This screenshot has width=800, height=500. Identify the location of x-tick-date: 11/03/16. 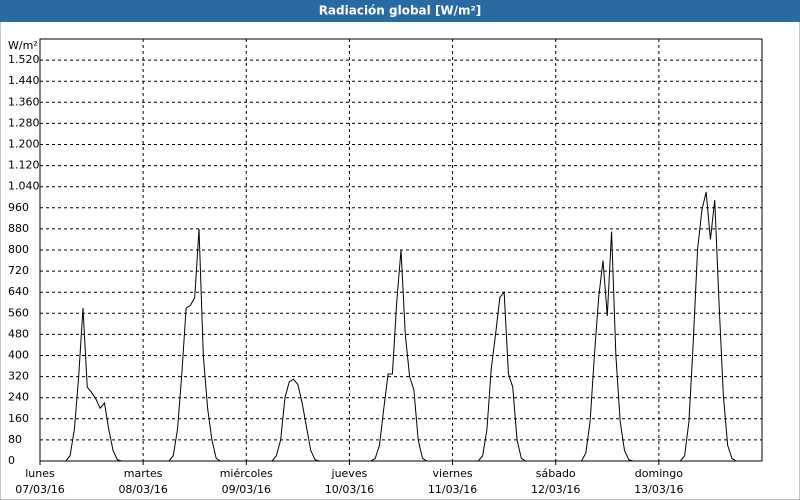
(452, 489).